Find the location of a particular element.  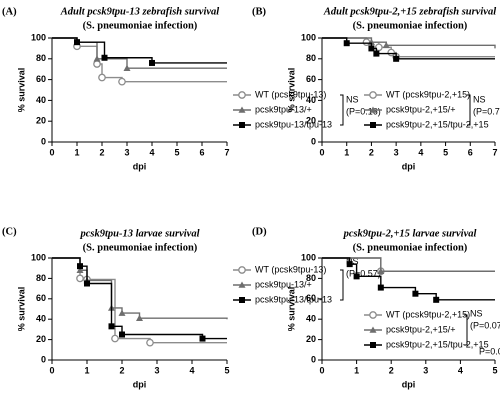

annotation: P=0.038 is located at coordinates (489, 351).